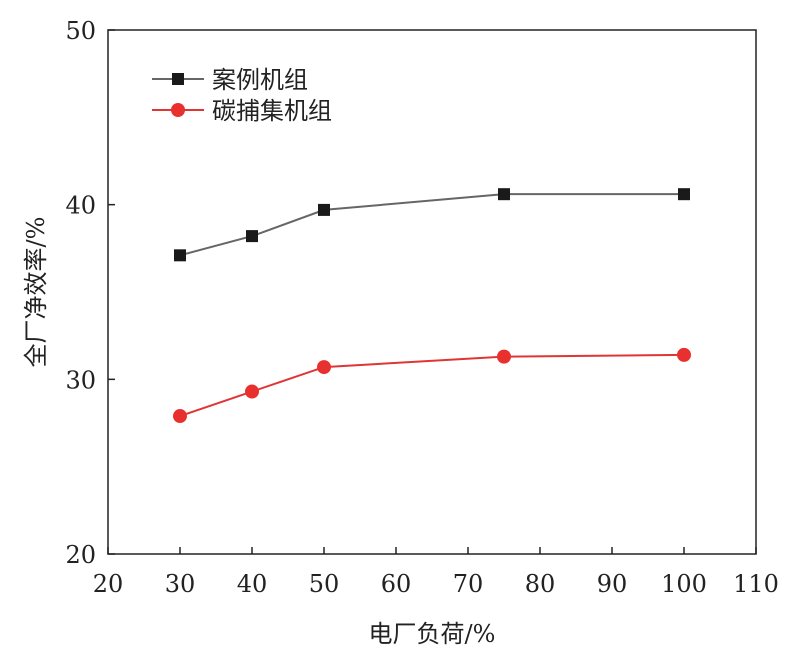 Image resolution: width=792 pixels, height=657 pixels. I want to click on legend-label-0: 案例机组, so click(260, 80).